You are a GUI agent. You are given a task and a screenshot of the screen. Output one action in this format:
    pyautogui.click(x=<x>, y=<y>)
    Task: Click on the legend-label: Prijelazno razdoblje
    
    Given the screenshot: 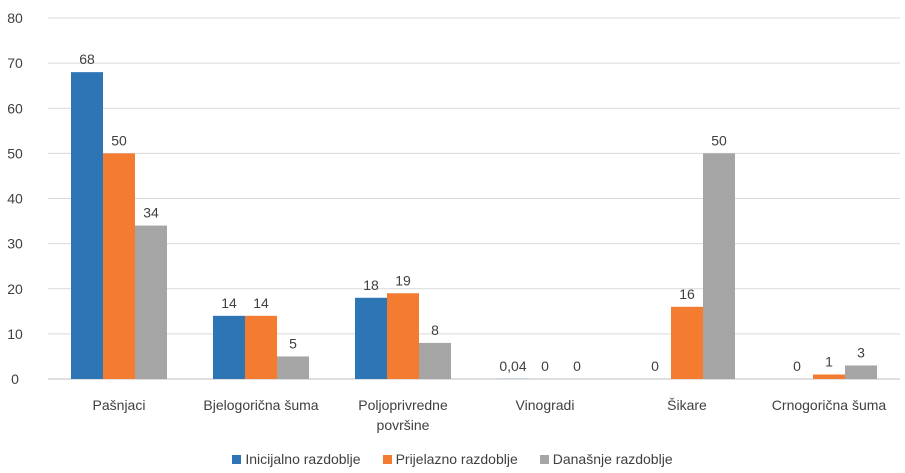 What is the action you would take?
    pyautogui.click(x=456, y=459)
    